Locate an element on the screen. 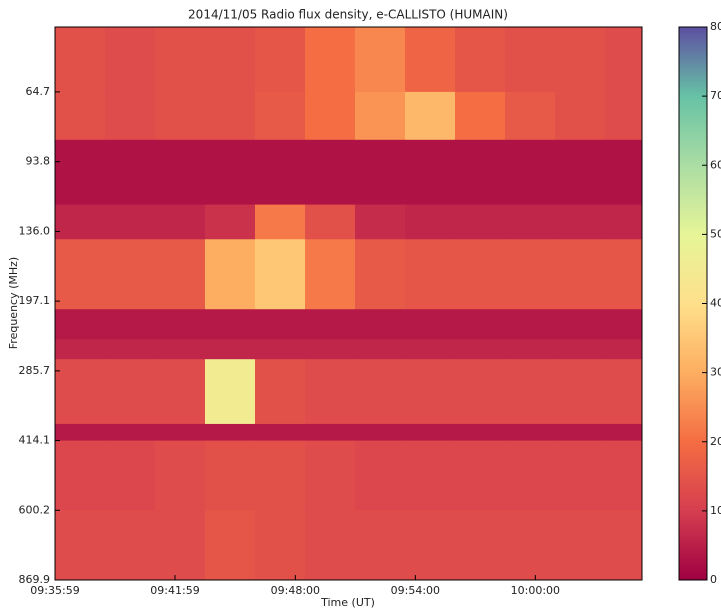 This screenshot has width=721, height=610. colorbar-tick-label: 70 is located at coordinates (715, 95).